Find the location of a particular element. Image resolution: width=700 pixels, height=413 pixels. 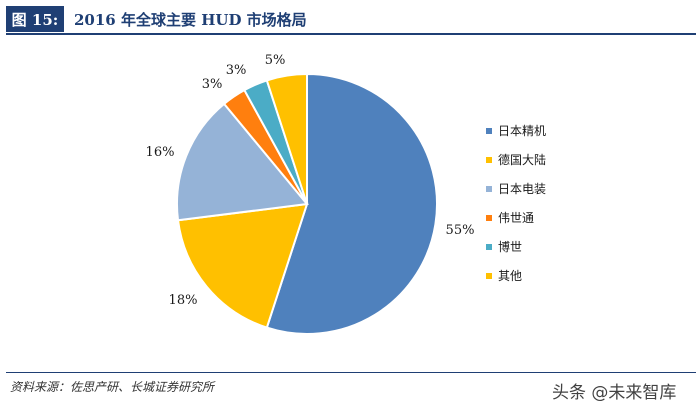

data-label-5: 3% is located at coordinates (236, 70).